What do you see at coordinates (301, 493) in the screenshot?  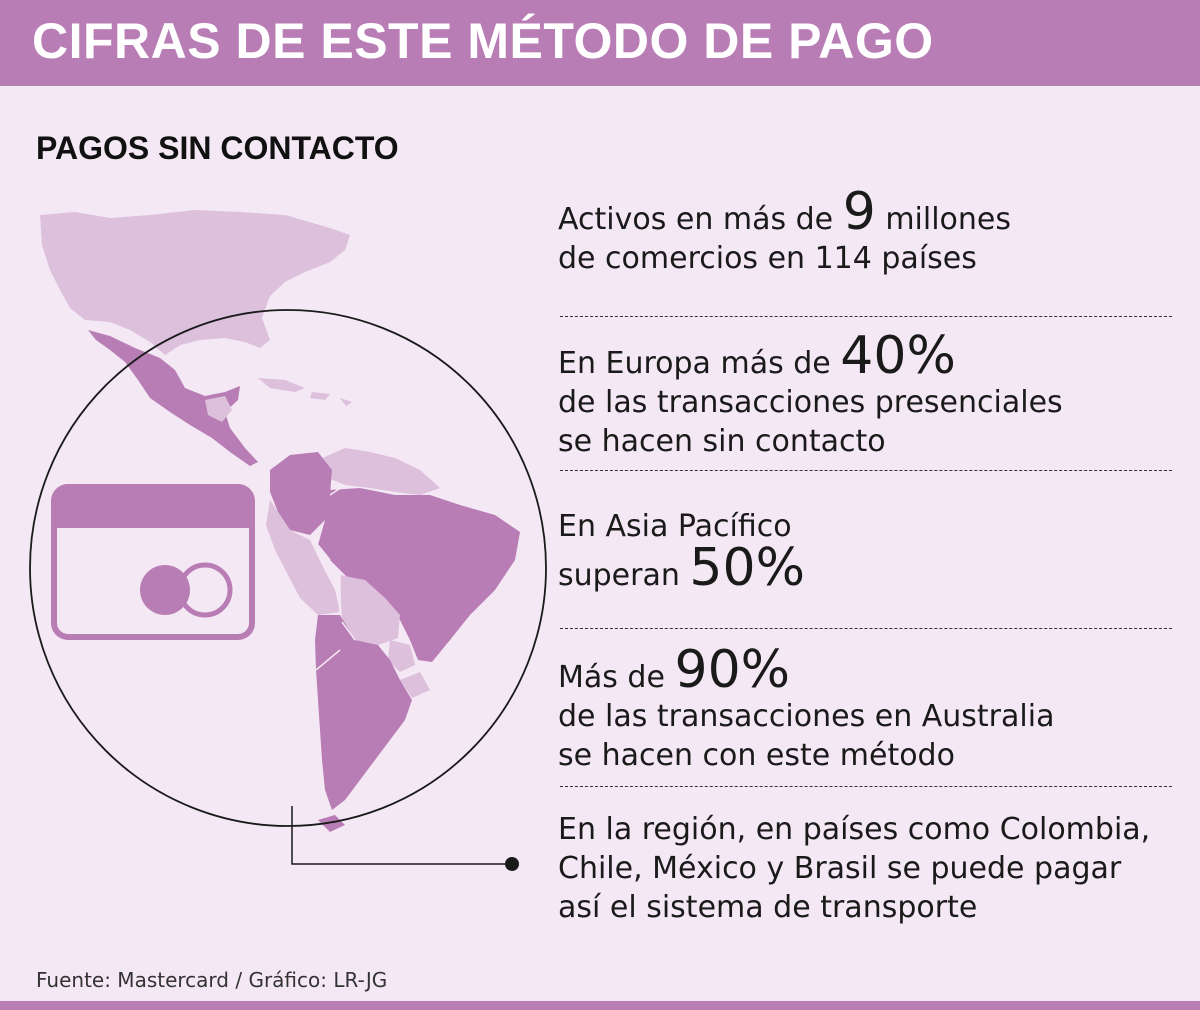 I see `colombia-shape` at bounding box center [301, 493].